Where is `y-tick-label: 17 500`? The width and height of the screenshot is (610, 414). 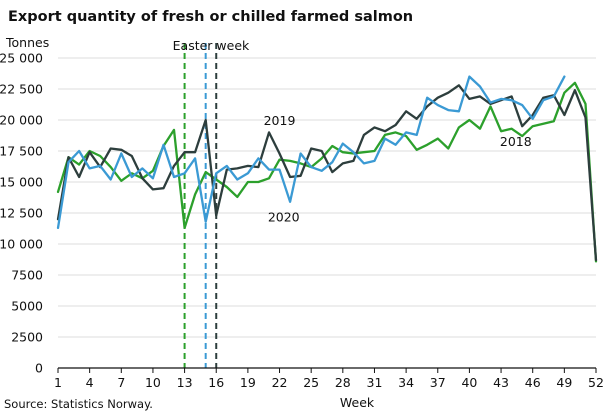
y-tick-label: 17 500 is located at coordinates (21, 151).